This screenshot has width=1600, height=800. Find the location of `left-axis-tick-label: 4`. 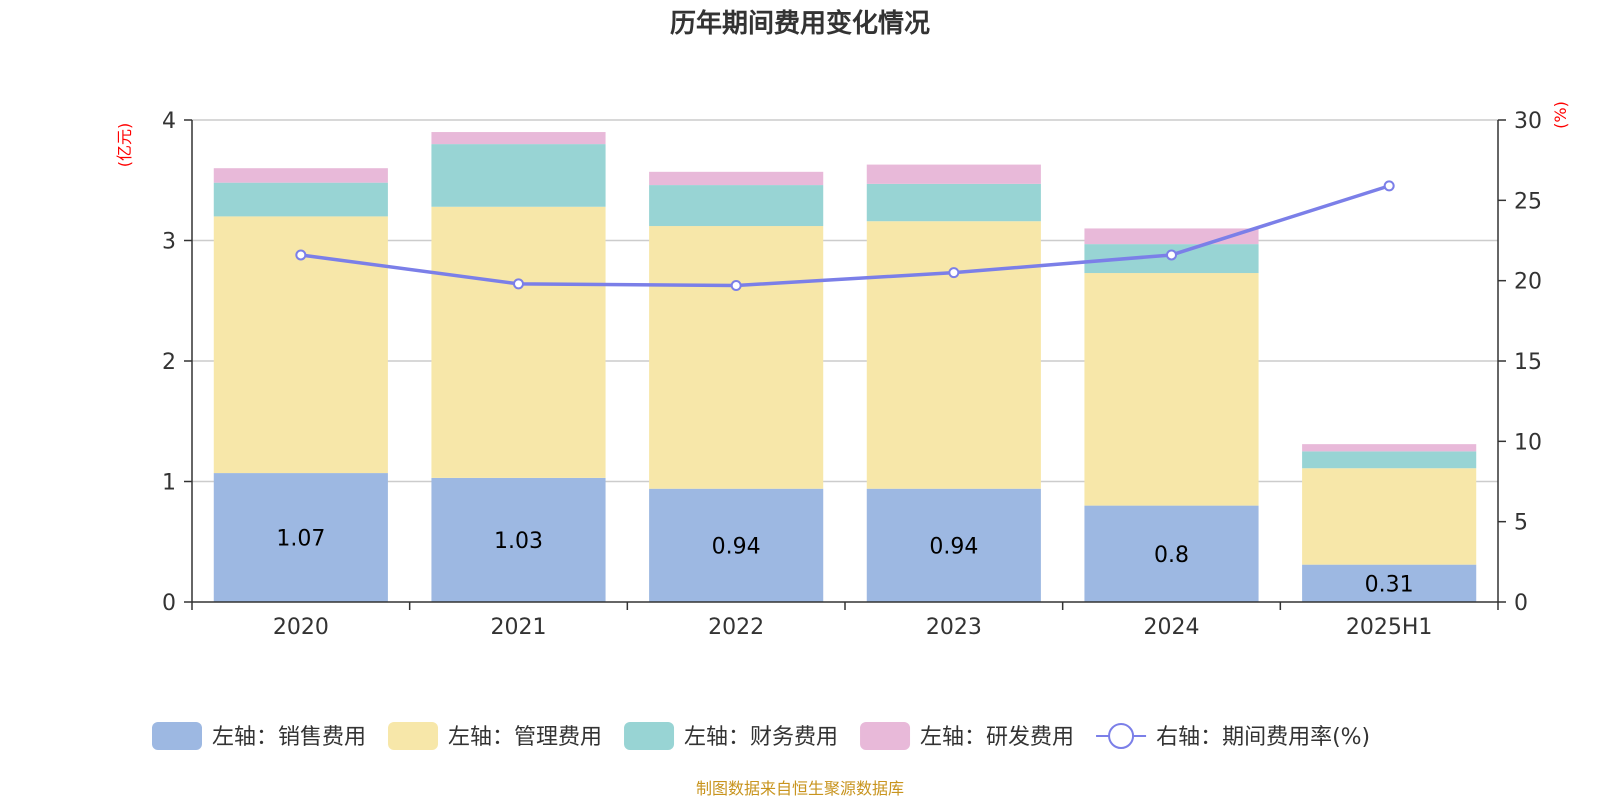

left-axis-tick-label: 4 is located at coordinates (169, 121).